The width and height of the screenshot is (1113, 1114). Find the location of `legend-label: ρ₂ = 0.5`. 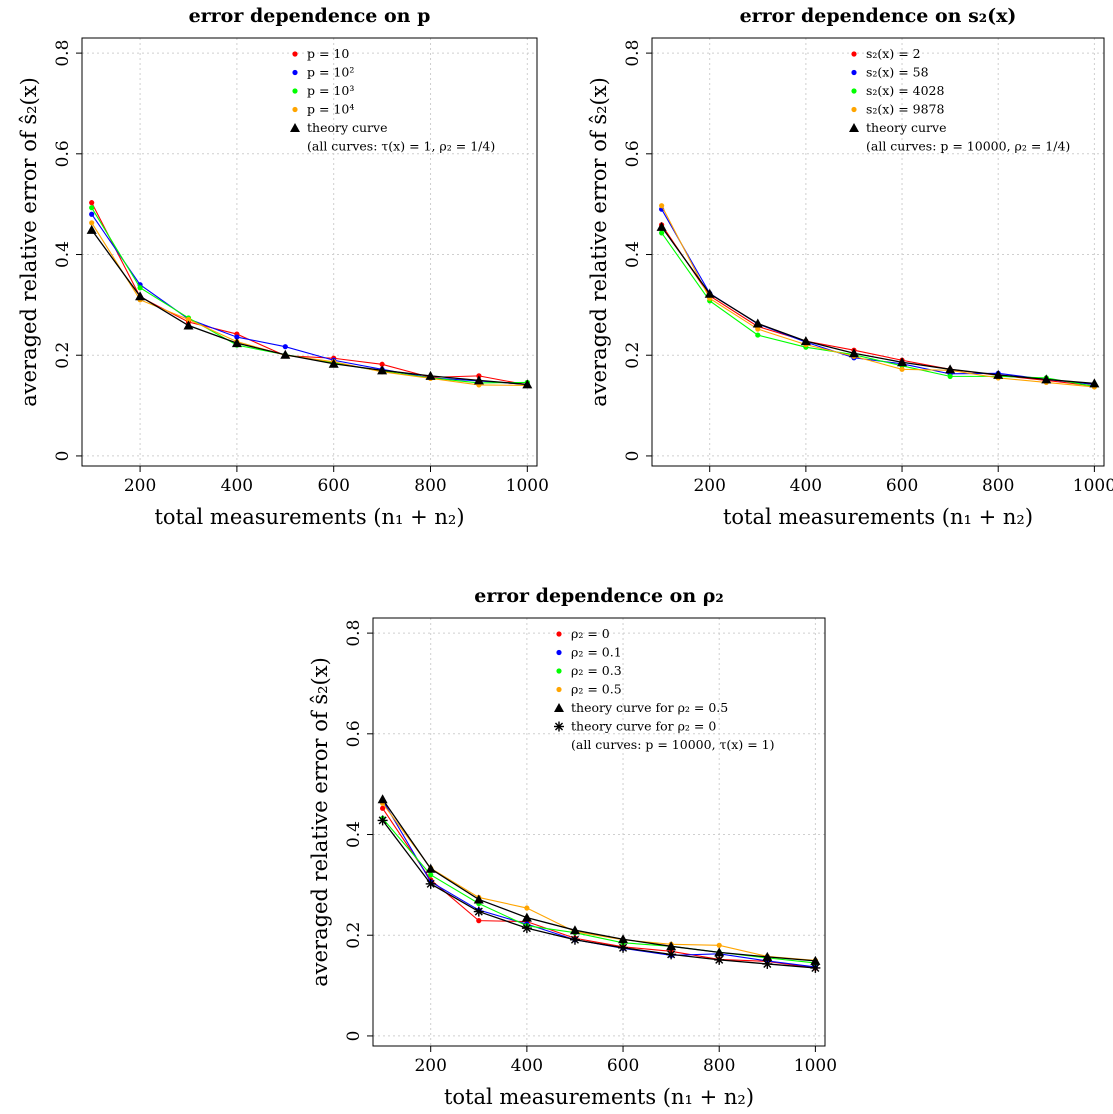

legend-label: ρ₂ = 0.5 is located at coordinates (596, 689).